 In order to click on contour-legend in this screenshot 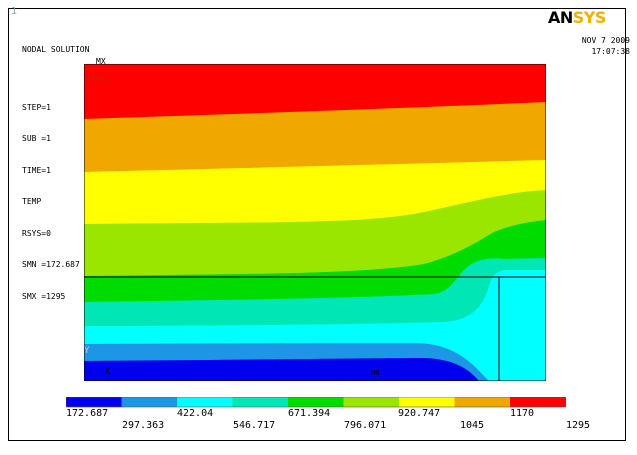, I will do `click(316, 402)`.